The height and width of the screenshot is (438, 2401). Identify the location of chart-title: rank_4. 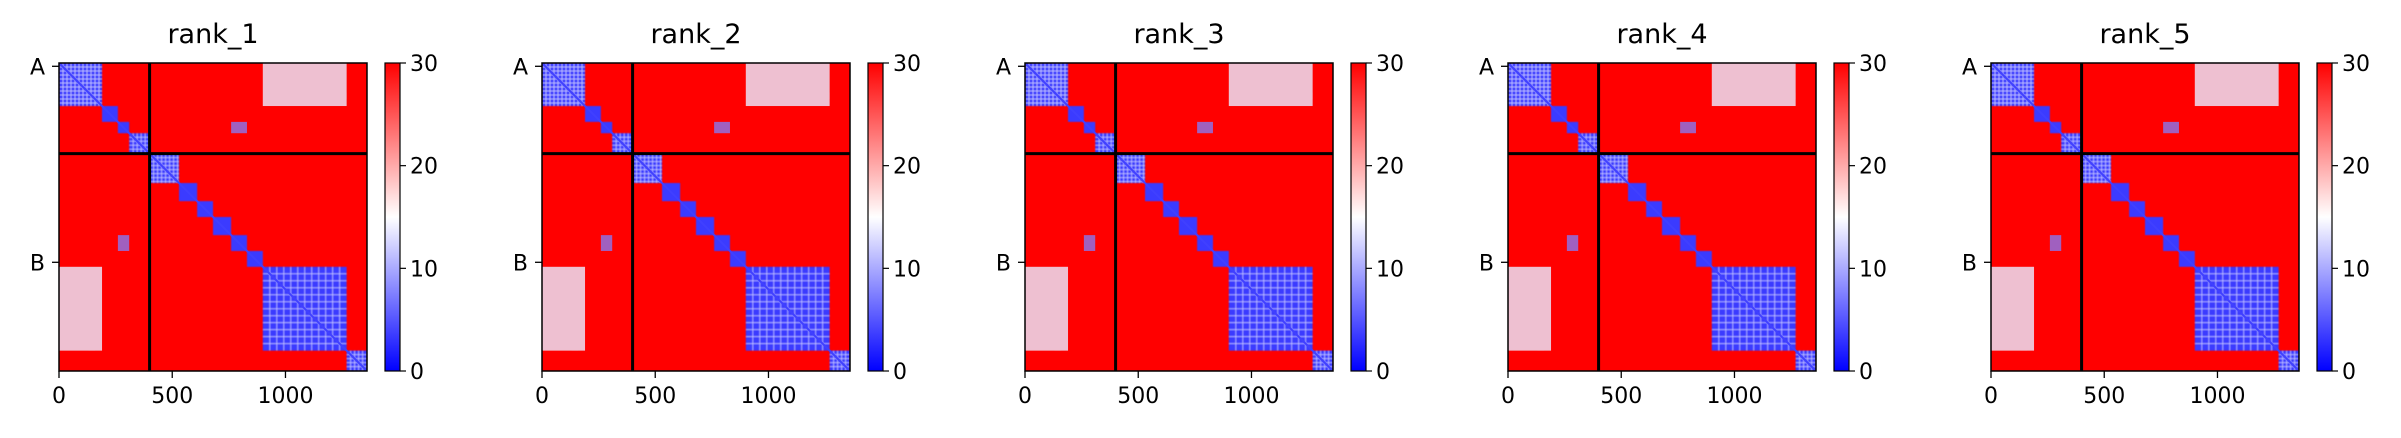
(1661, 34).